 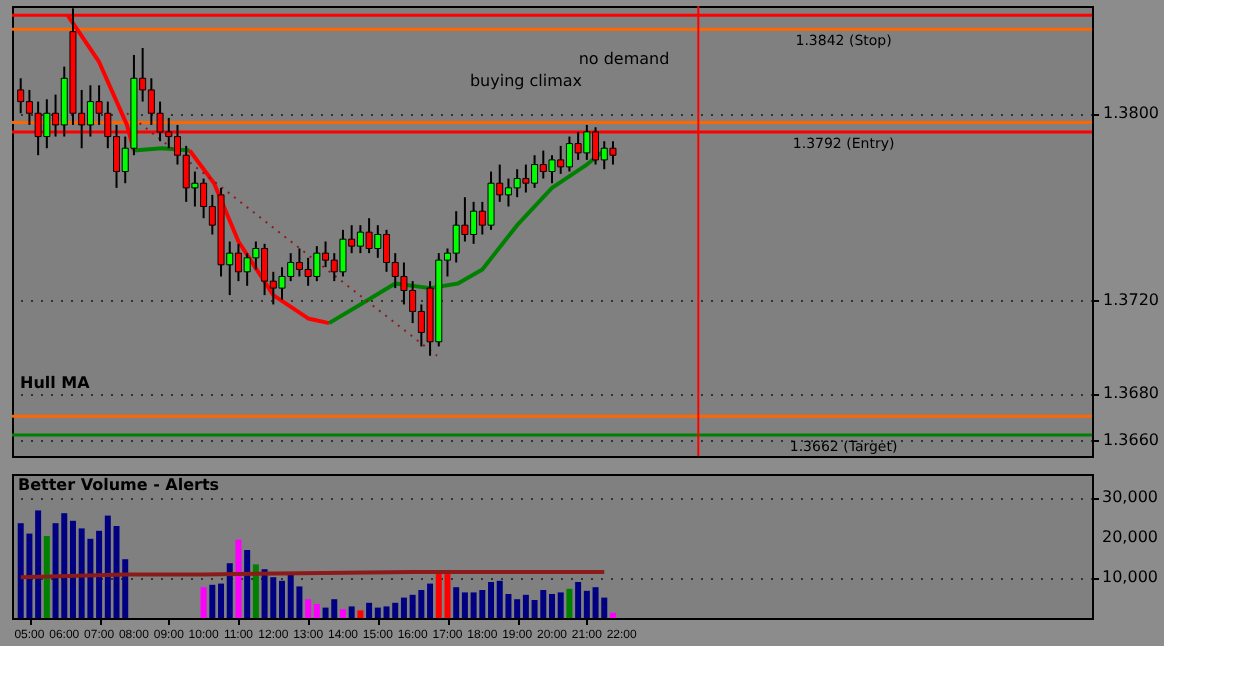 I want to click on chart-title: Better Volume - Alerts, so click(x=119, y=485).